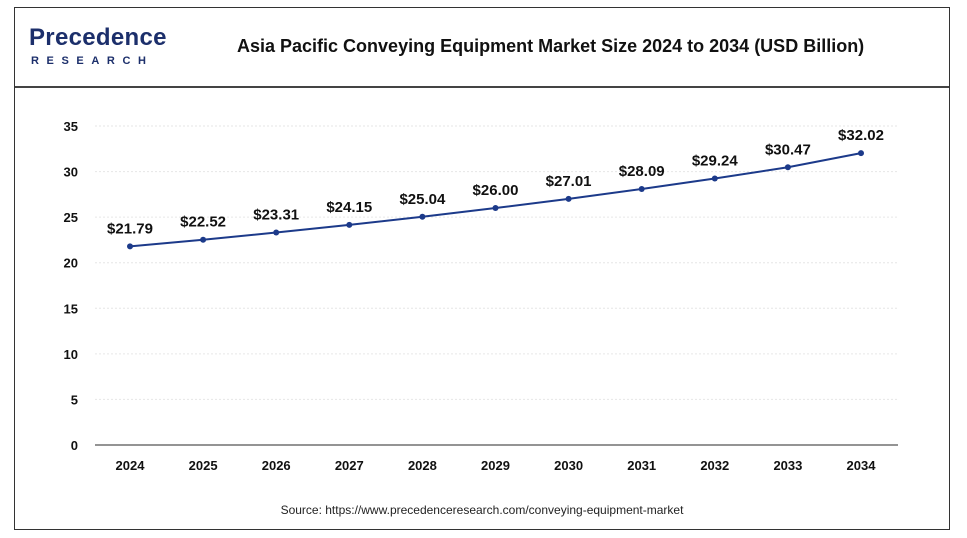 Image resolution: width=967 pixels, height=538 pixels. I want to click on series-line, so click(495, 200).